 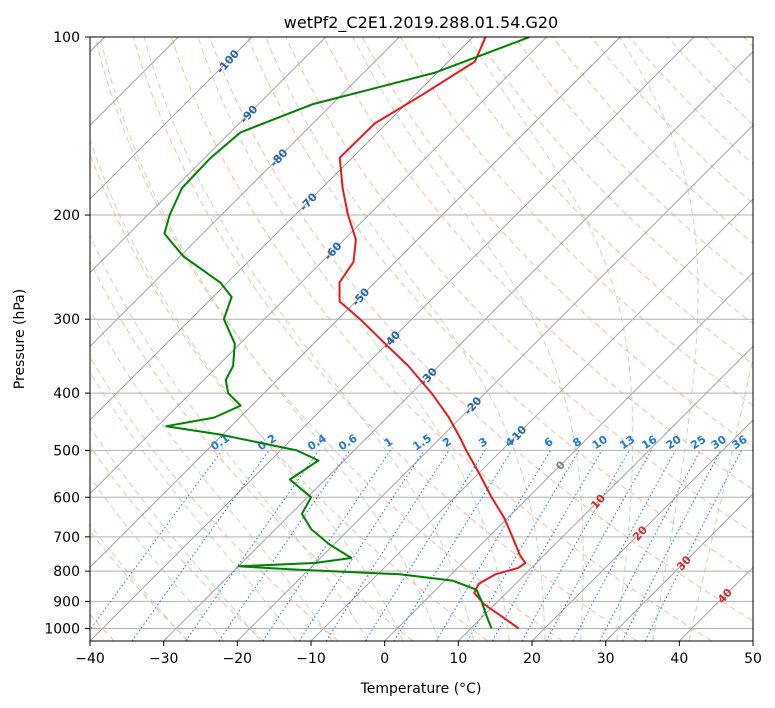 What do you see at coordinates (20, 339) in the screenshot?
I see `y-axis-label: Pressure (hPa)` at bounding box center [20, 339].